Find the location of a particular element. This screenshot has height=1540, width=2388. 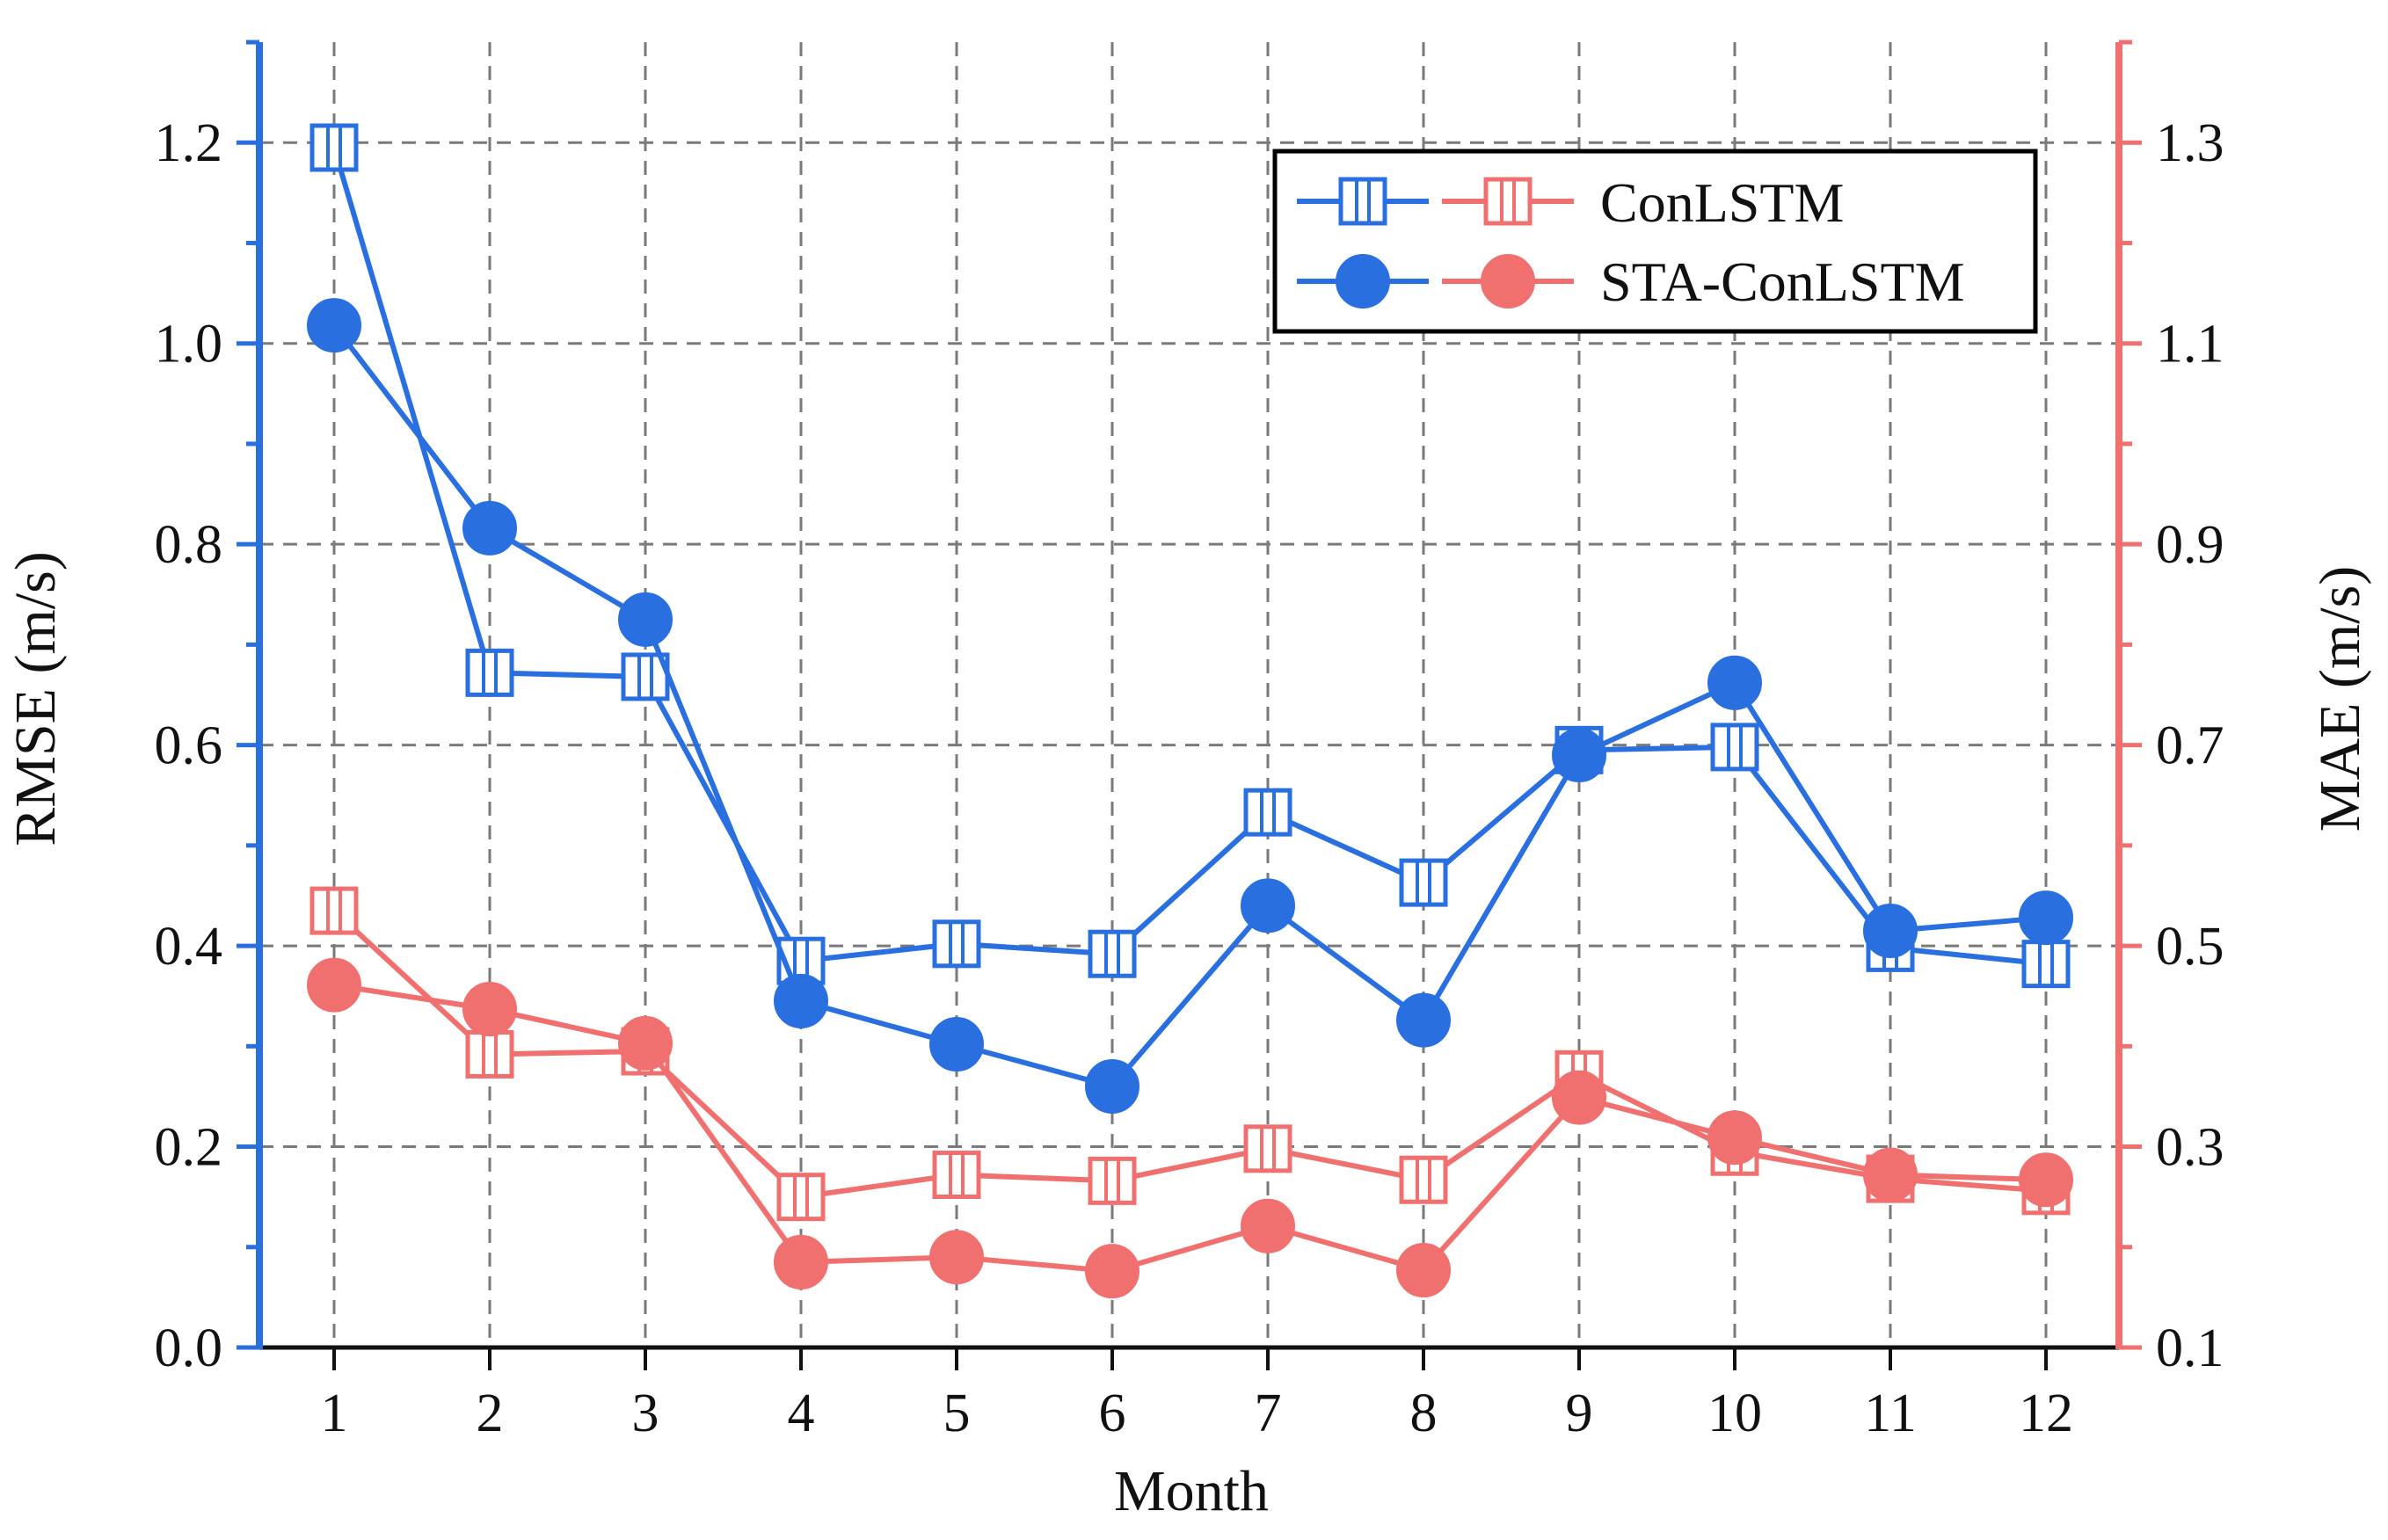

point-conlstm-rmse-2-box is located at coordinates (490, 672).